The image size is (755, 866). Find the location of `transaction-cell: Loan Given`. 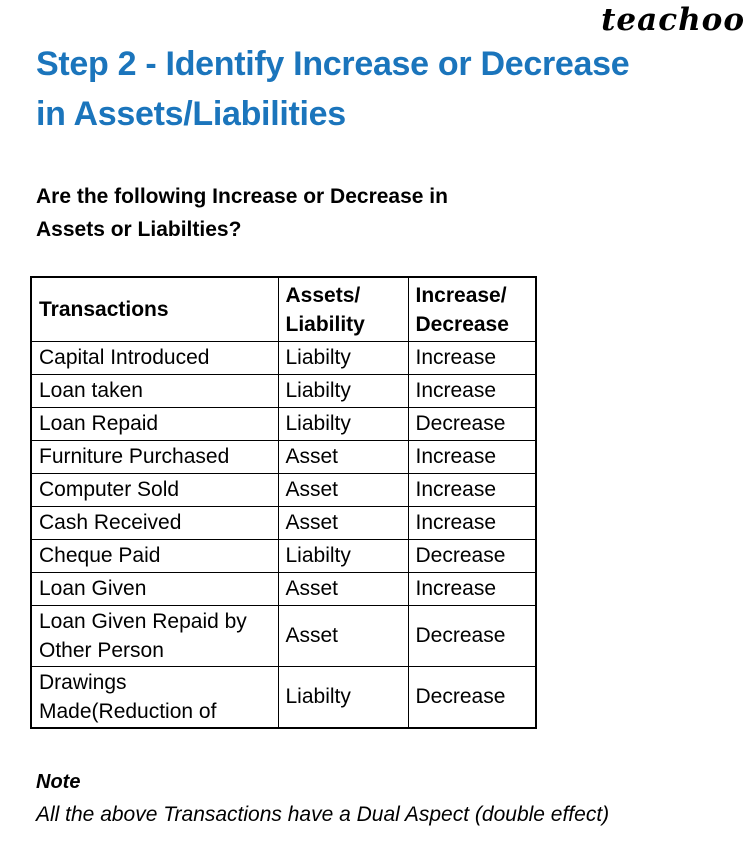

transaction-cell: Loan Given is located at coordinates (154, 588).